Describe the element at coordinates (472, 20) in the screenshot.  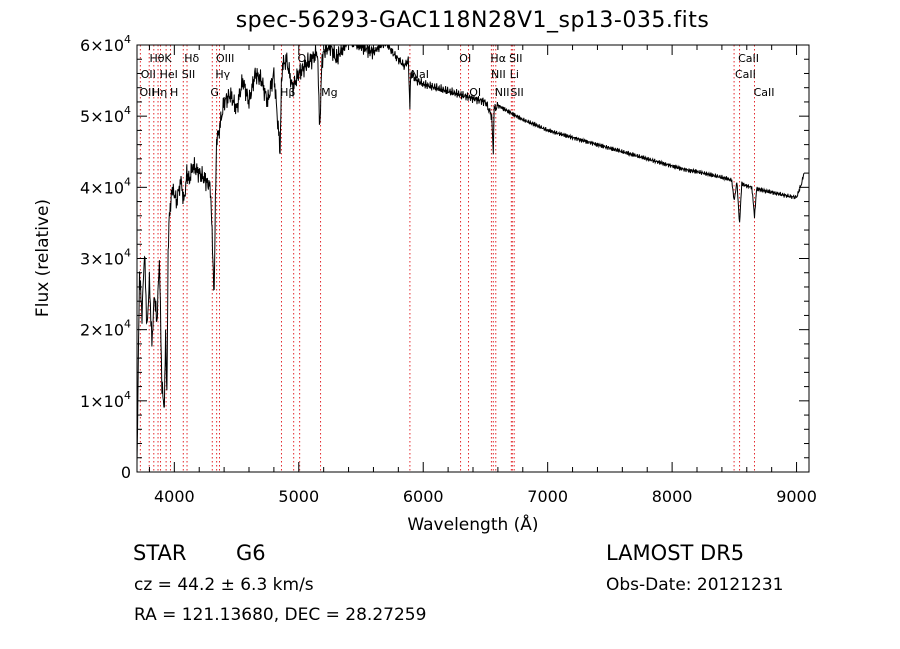
I see `chart-title: spec-56293-GAC118N28V1_sp13-035.fits` at that location.